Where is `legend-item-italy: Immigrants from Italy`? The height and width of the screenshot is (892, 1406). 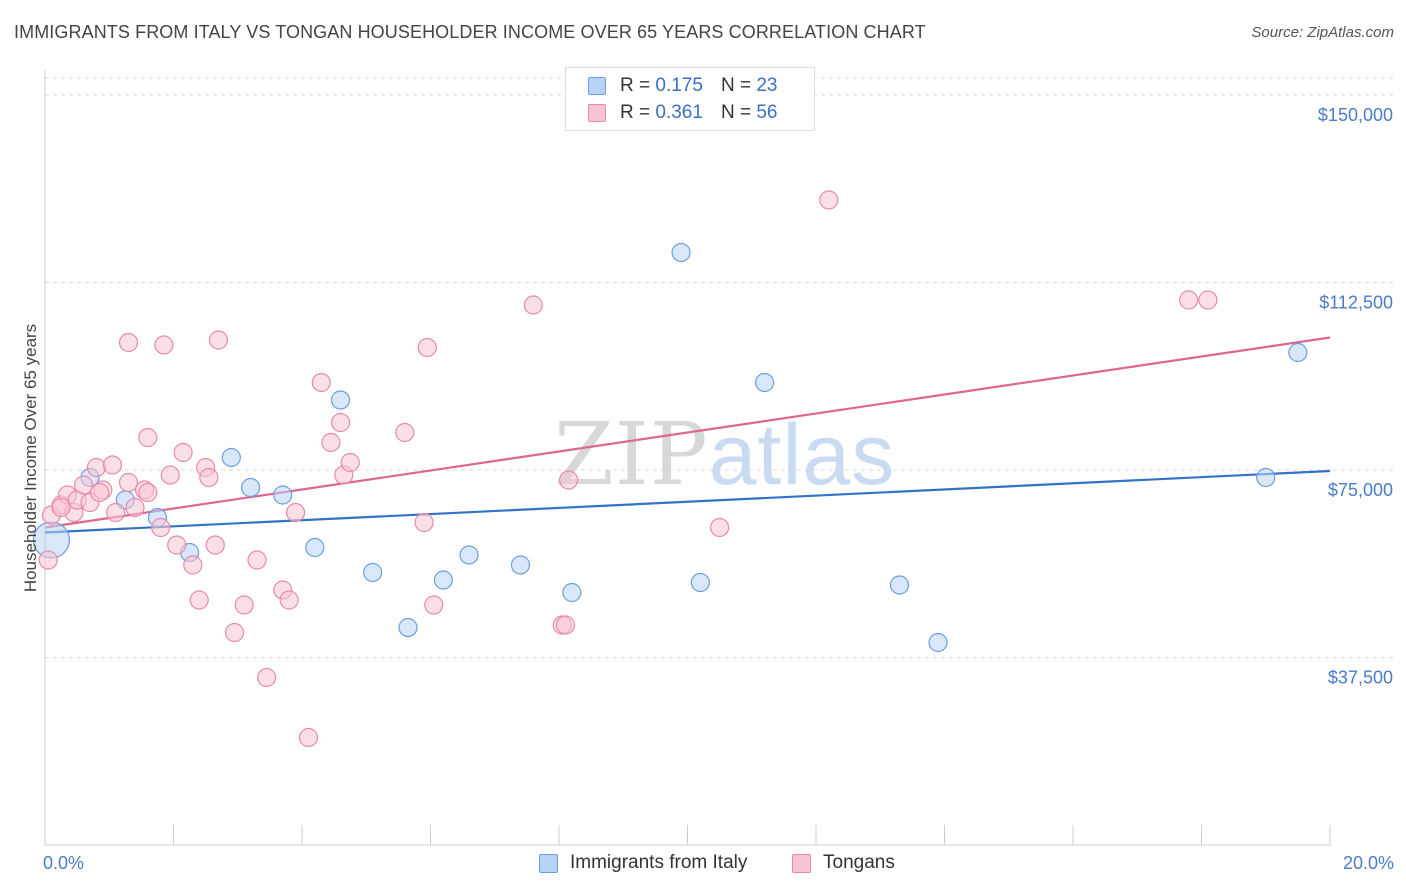 legend-item-italy: Immigrants from Italy is located at coordinates (643, 863).